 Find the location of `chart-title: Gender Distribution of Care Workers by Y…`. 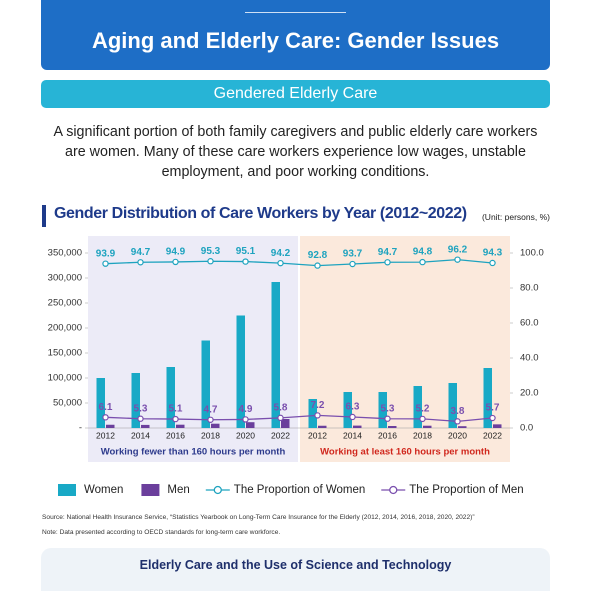

chart-title: Gender Distribution of Care Workers by Y… is located at coordinates (260, 213).